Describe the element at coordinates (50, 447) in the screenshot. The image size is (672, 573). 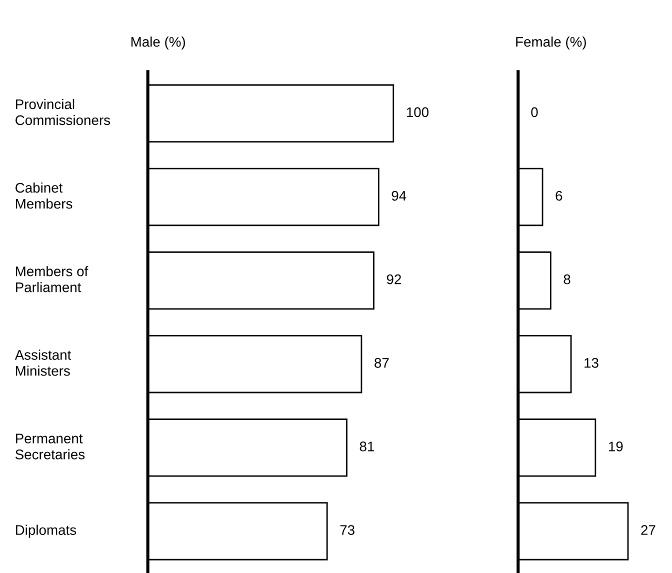
I see `y-tick-label: Permanent Secretaries` at that location.